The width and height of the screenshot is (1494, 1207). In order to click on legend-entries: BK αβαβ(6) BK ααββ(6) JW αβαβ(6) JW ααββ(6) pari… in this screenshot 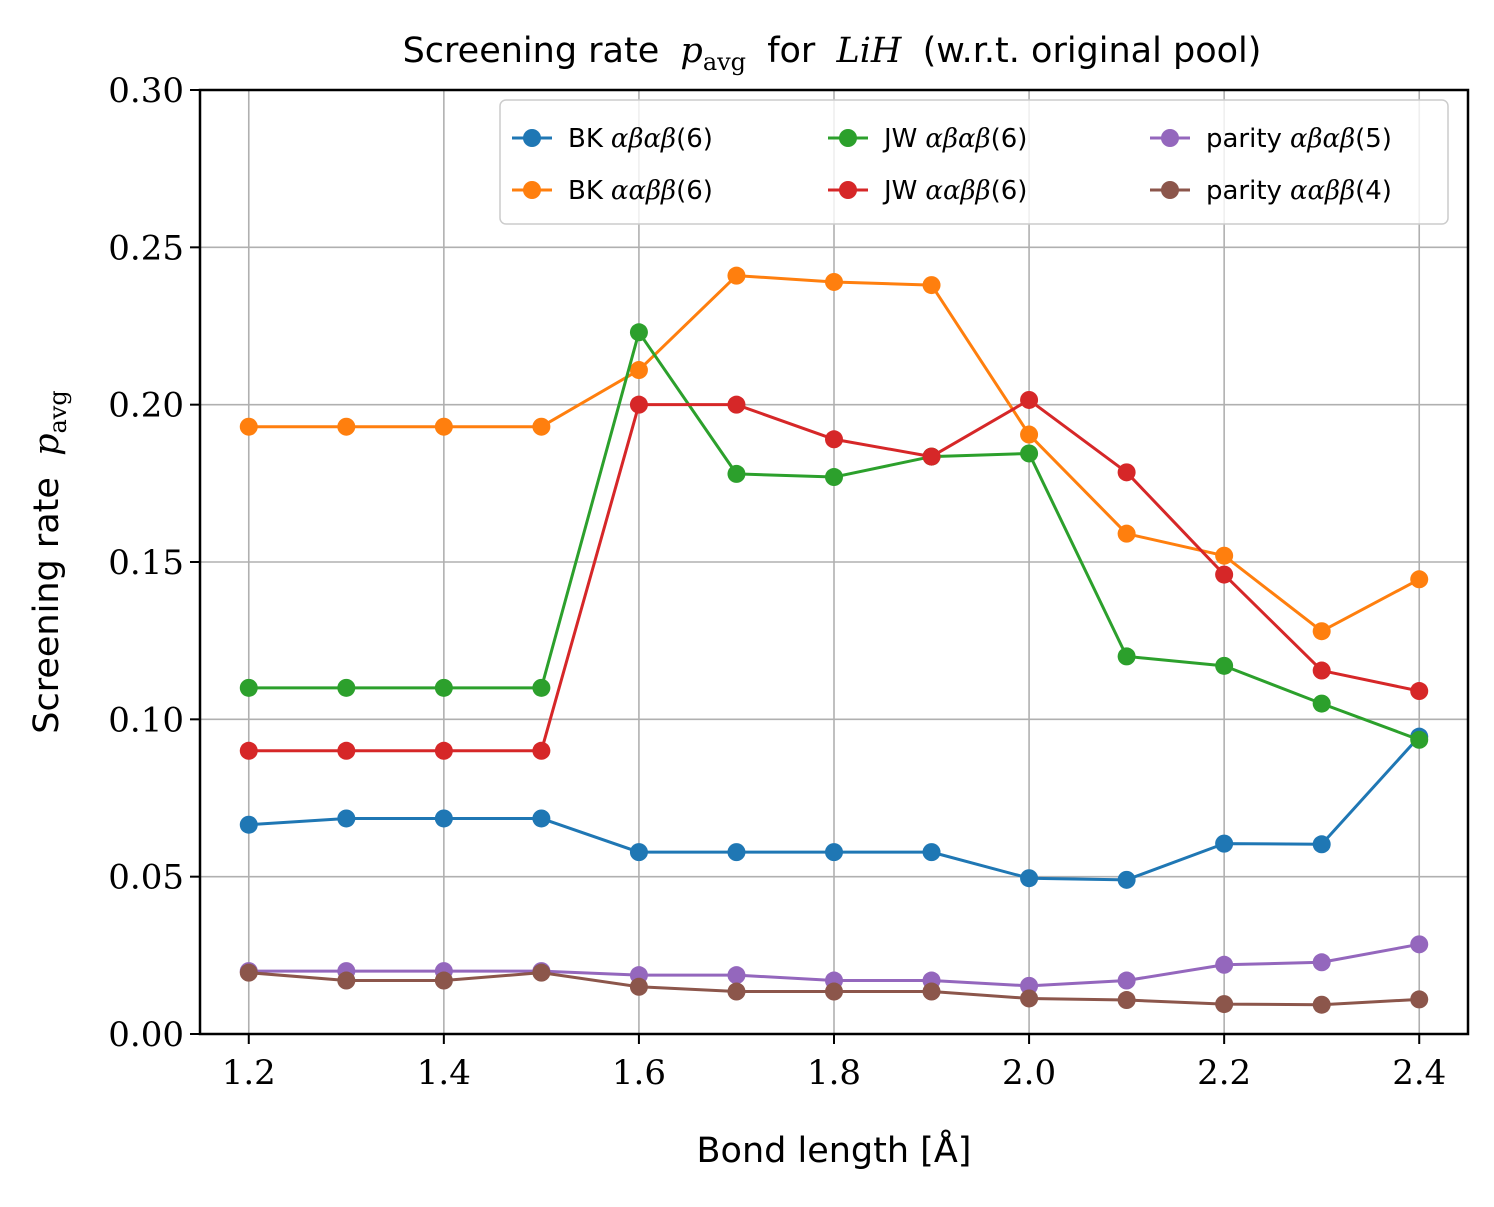, I will do `click(952, 165)`.